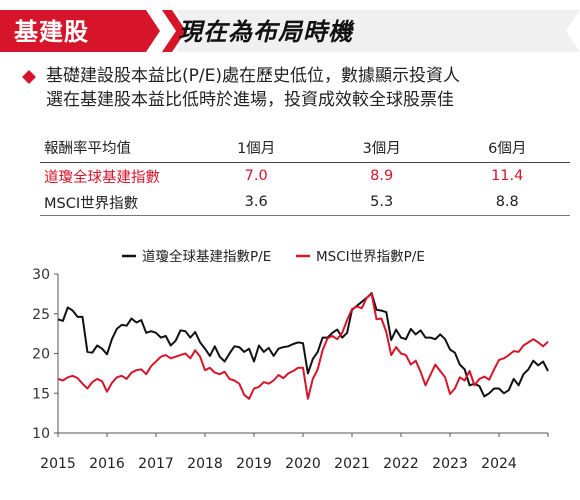 The width and height of the screenshot is (580, 500). What do you see at coordinates (91, 203) in the screenshot?
I see `row-name: MSCI世界指數` at bounding box center [91, 203].